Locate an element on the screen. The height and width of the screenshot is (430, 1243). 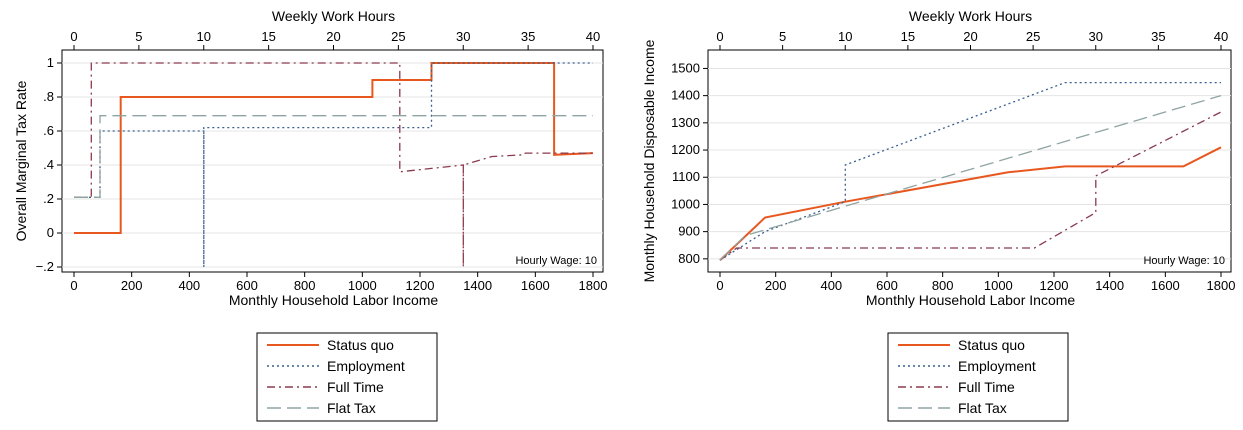
y-tick-label: 1200 is located at coordinates (685, 149).